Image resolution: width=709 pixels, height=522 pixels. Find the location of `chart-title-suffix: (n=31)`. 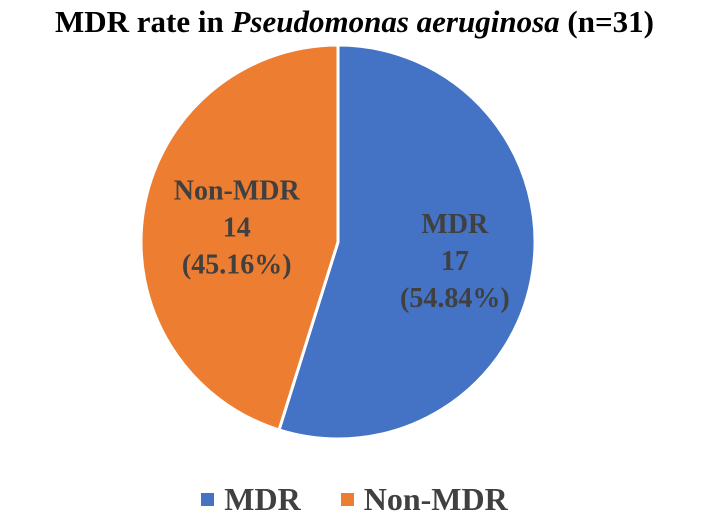

chart-title-suffix: (n=31) is located at coordinates (606, 21).